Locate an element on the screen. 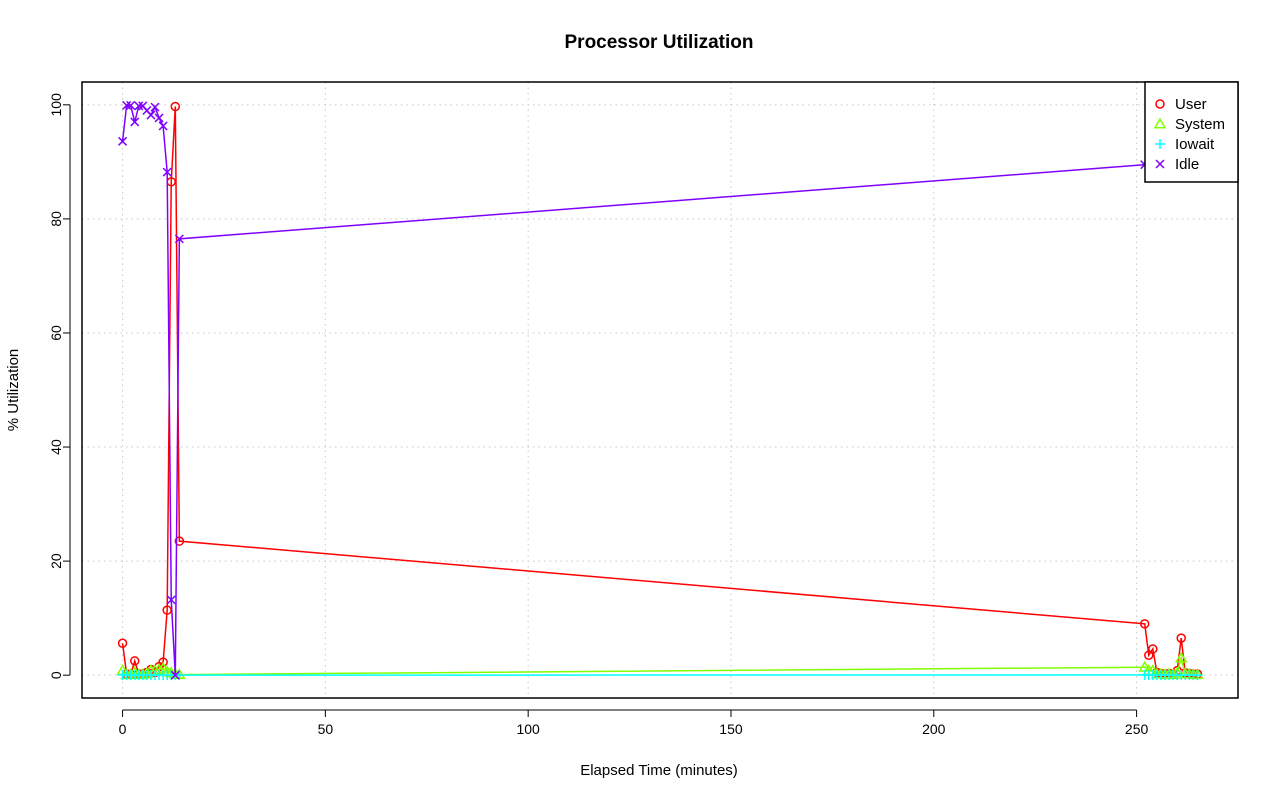 Image resolution: width=1280 pixels, height=801 pixels. legend-item-idle: Idle is located at coordinates (1177, 164).